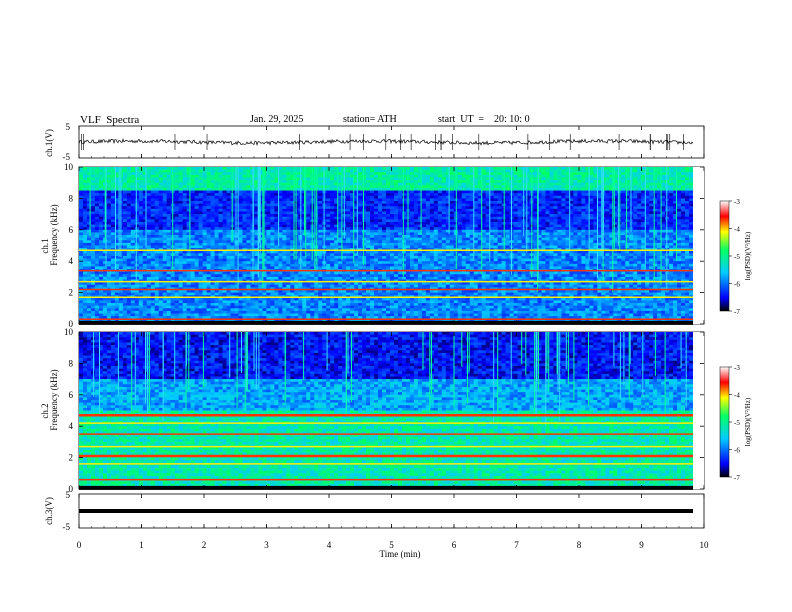  I want to click on station-label: station= ATH, so click(370, 119).